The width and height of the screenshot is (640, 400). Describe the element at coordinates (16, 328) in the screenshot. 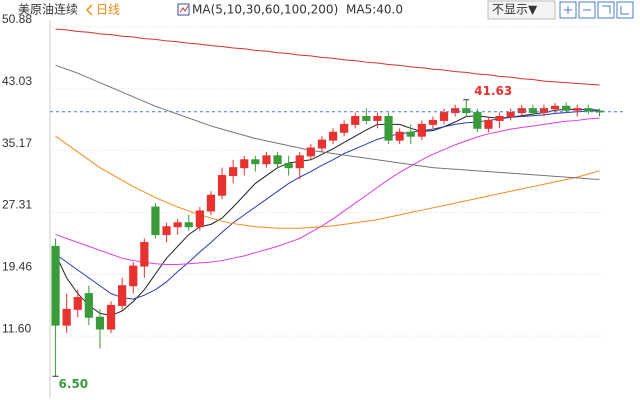

I see `y-tick-label: 11.60` at that location.